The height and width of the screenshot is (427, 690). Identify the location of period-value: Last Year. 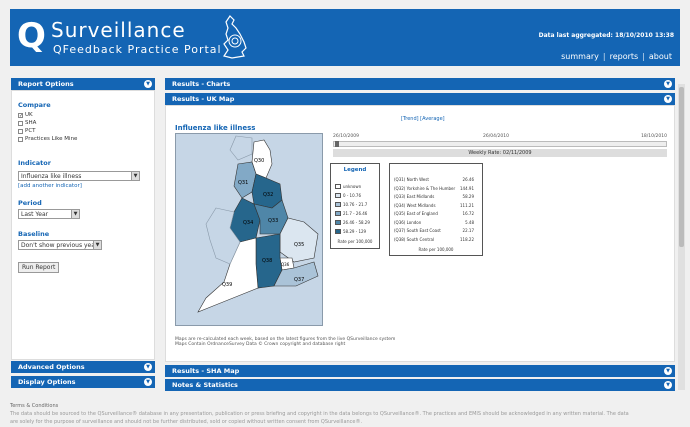
(35, 214).